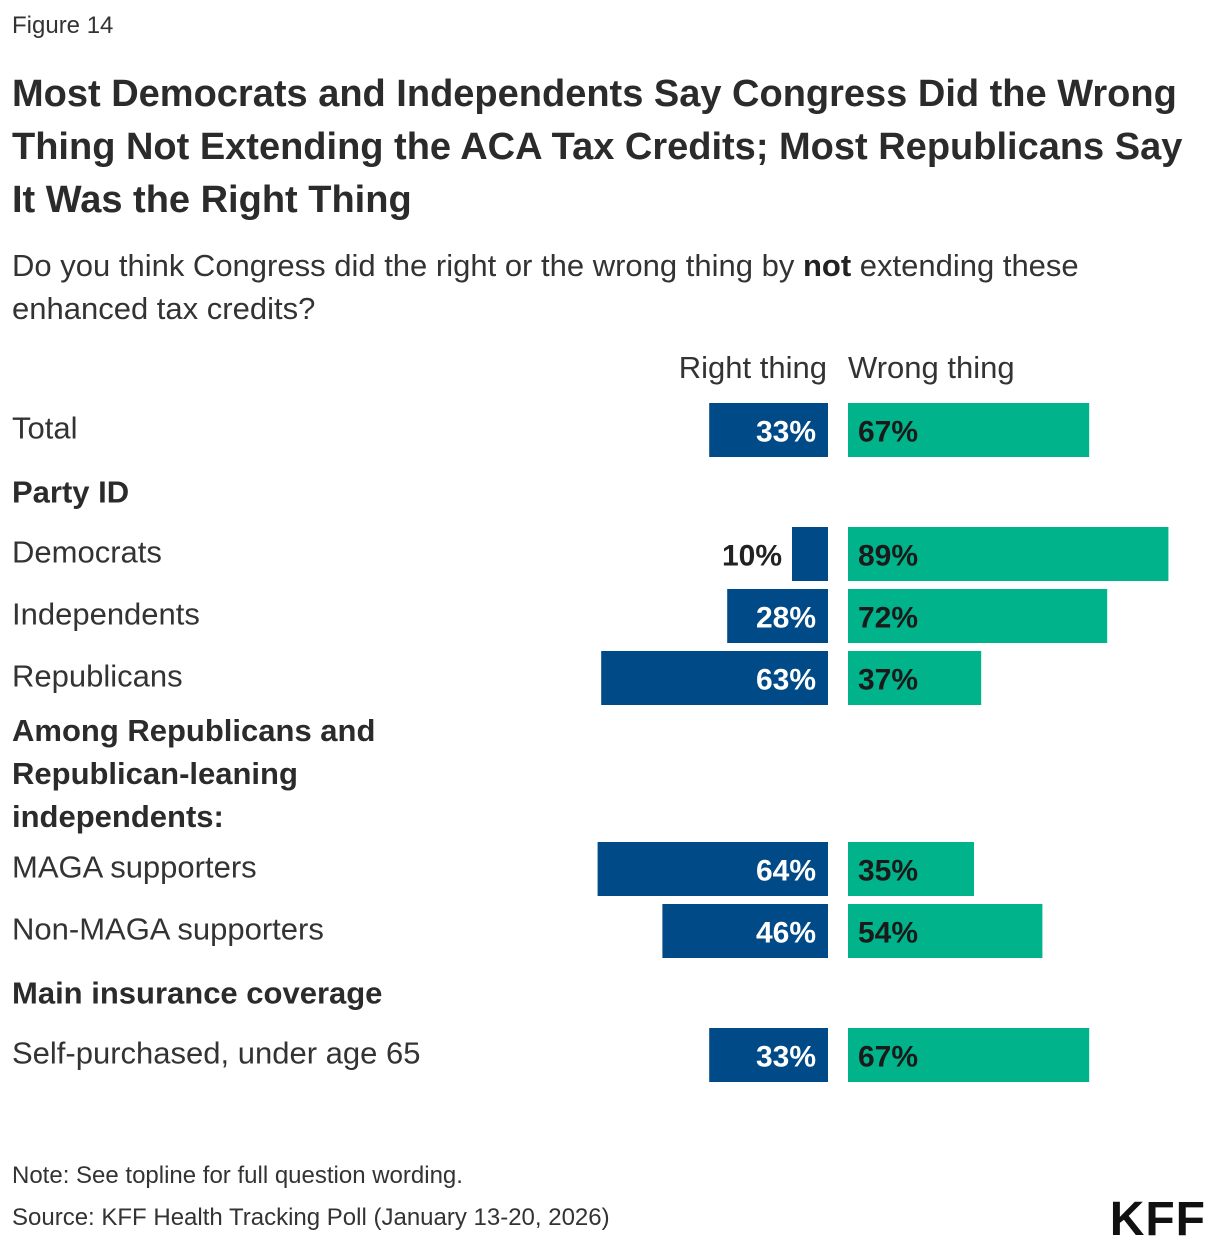 This screenshot has height=1250, width=1220. Describe the element at coordinates (786, 680) in the screenshot. I see `data-label-right-thing: 63%` at that location.